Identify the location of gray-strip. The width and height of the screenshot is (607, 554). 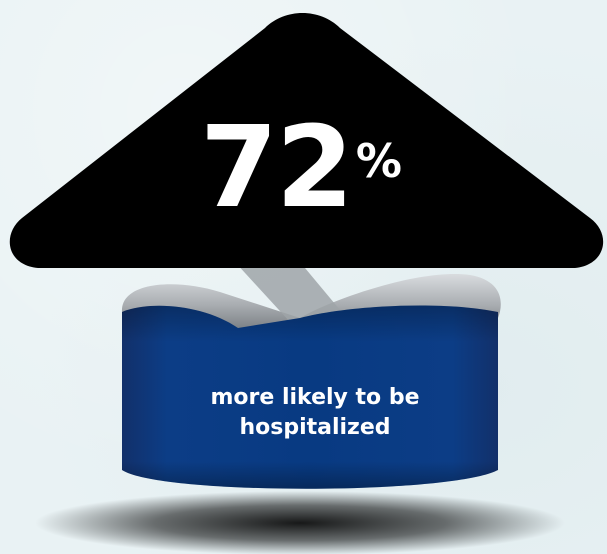
(292, 292).